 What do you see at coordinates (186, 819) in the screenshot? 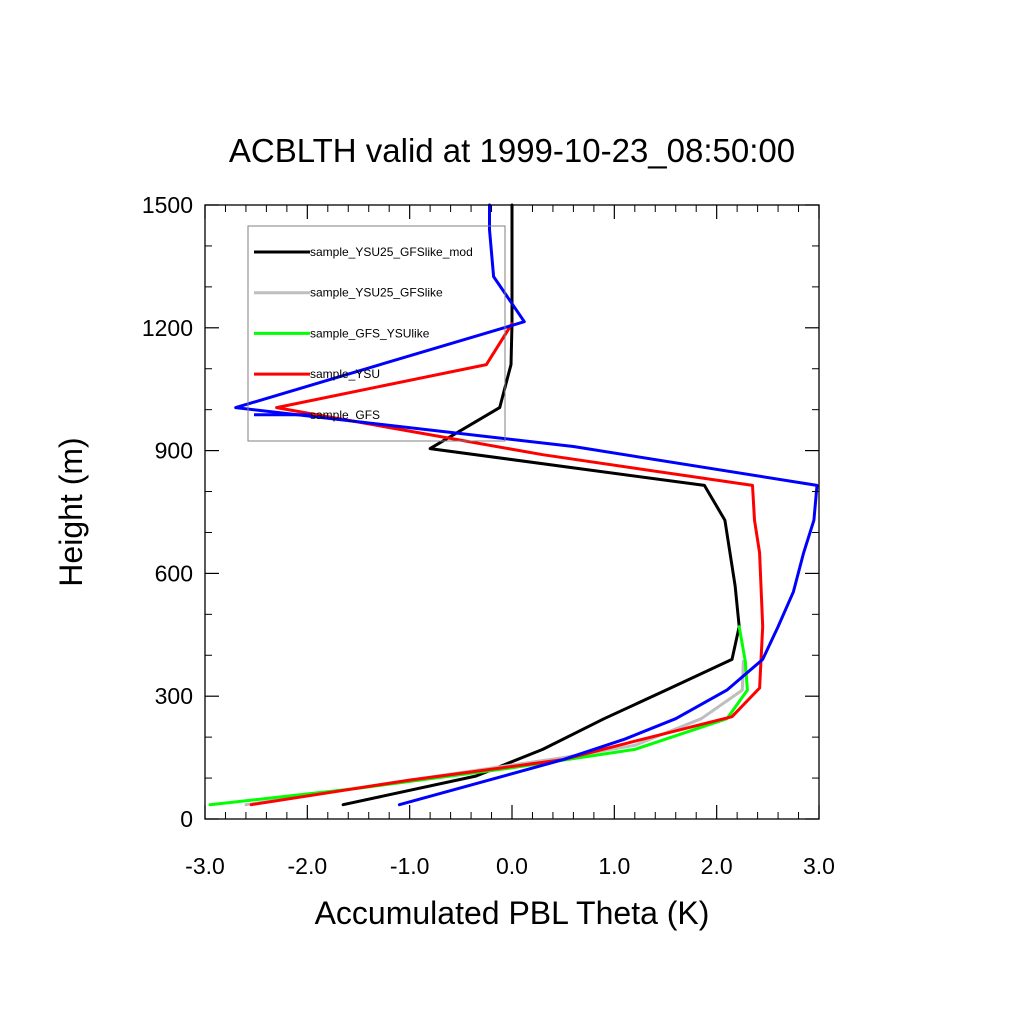
I see `y-tick-label: 0` at bounding box center [186, 819].